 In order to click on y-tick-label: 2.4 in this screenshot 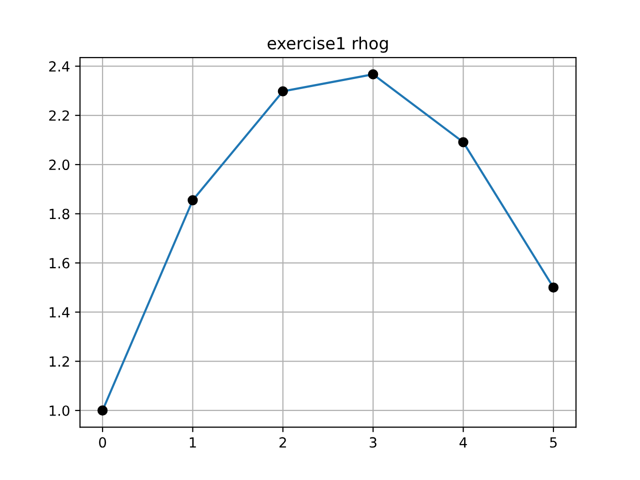, I will do `click(59, 66)`.